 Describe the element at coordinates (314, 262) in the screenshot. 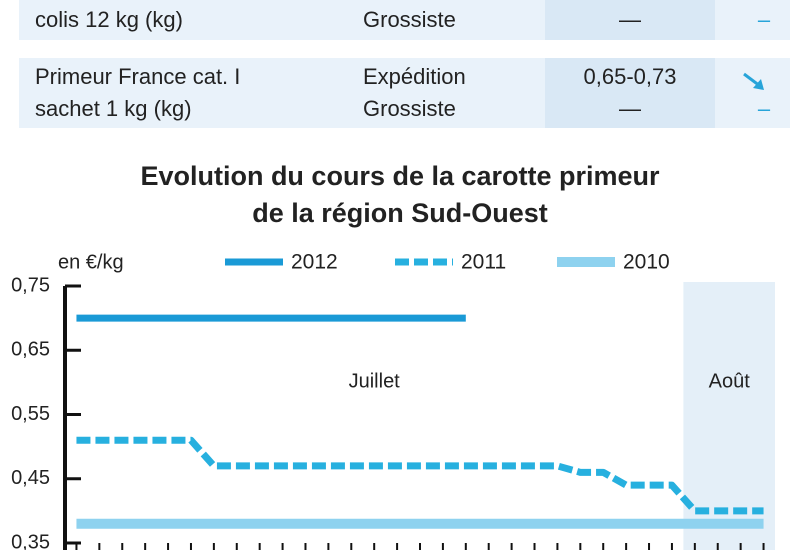

I see `legend-label: 2012` at that location.